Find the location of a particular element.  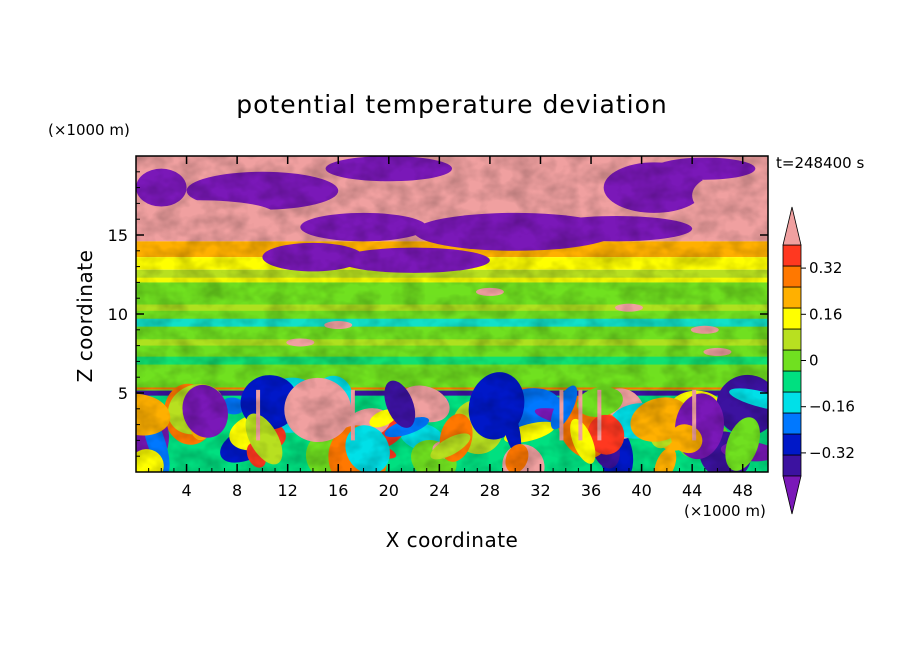

colorbar-tick-label: −0.32 is located at coordinates (832, 453).